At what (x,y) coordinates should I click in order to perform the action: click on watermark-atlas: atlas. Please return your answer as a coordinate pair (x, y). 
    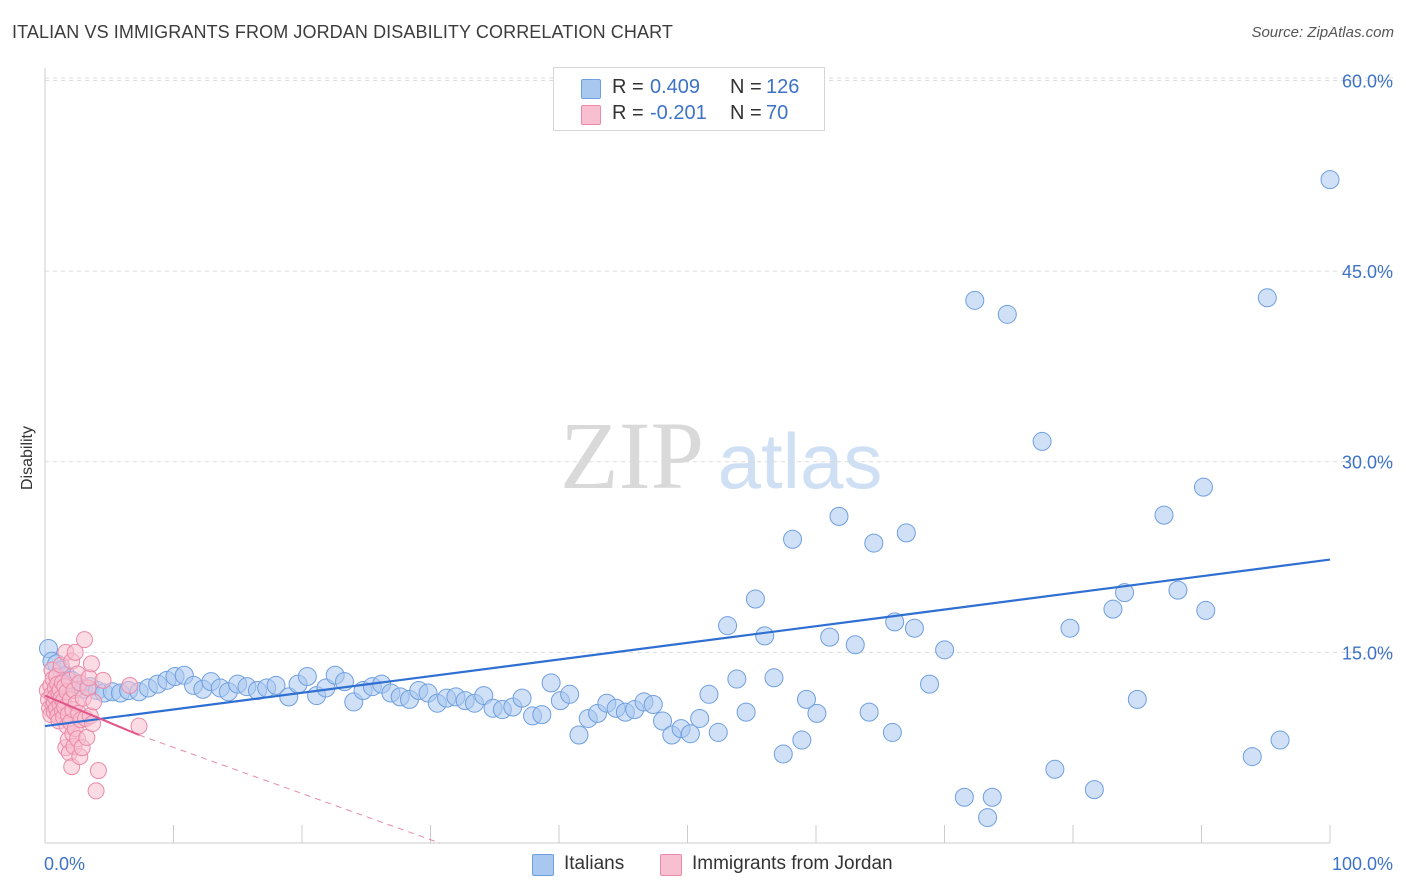
    Looking at the image, I should click on (800, 461).